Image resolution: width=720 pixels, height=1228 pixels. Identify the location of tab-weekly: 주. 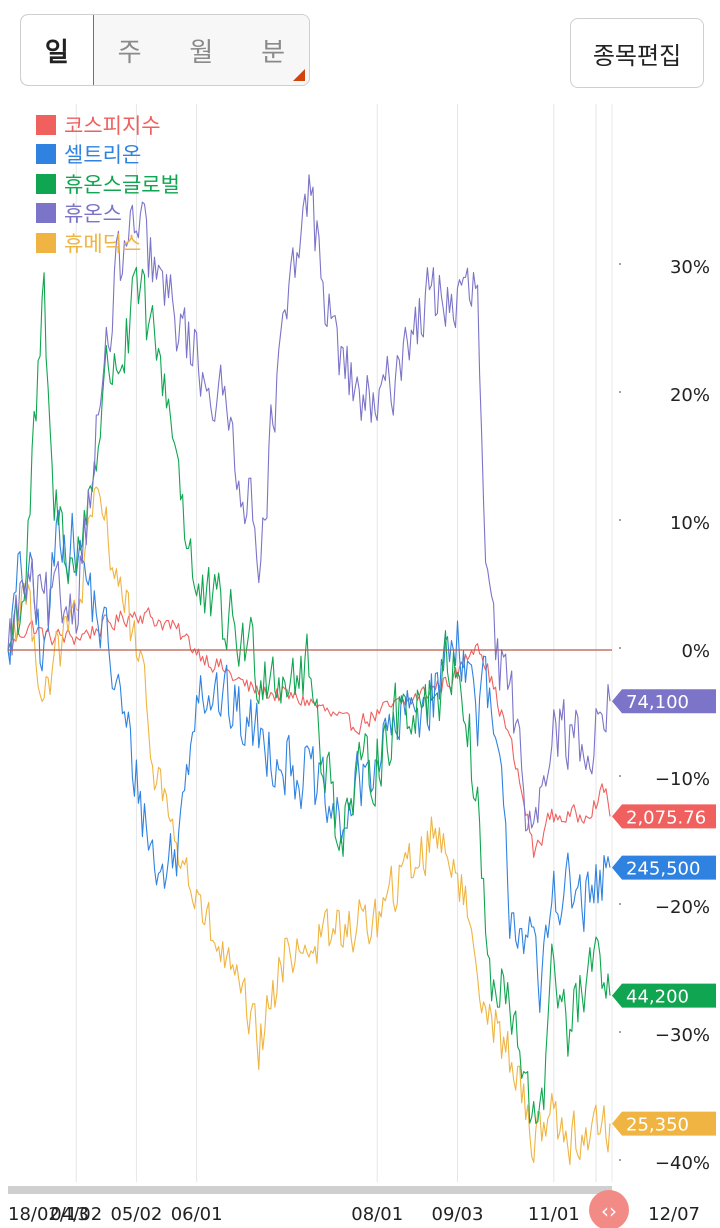
(129, 52).